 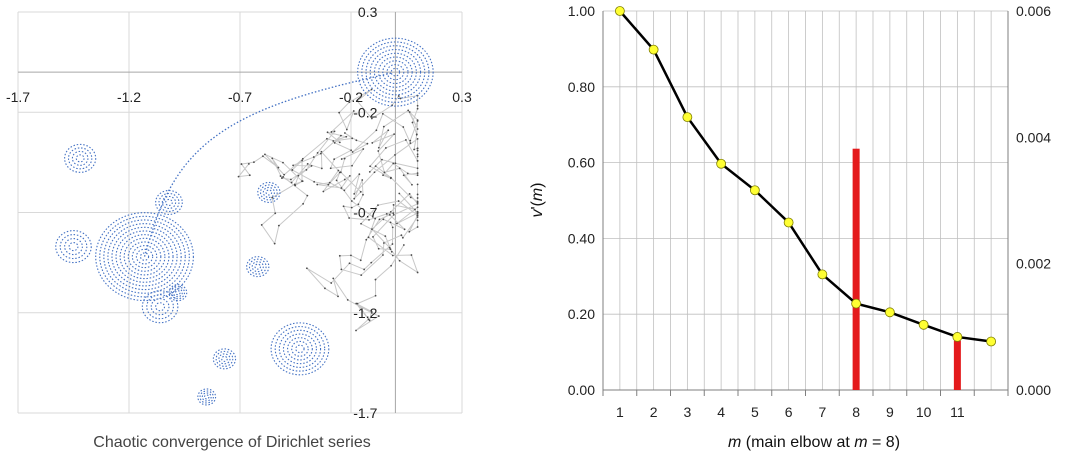 What do you see at coordinates (856, 412) in the screenshot?
I see `x-tick-label: 8` at bounding box center [856, 412].